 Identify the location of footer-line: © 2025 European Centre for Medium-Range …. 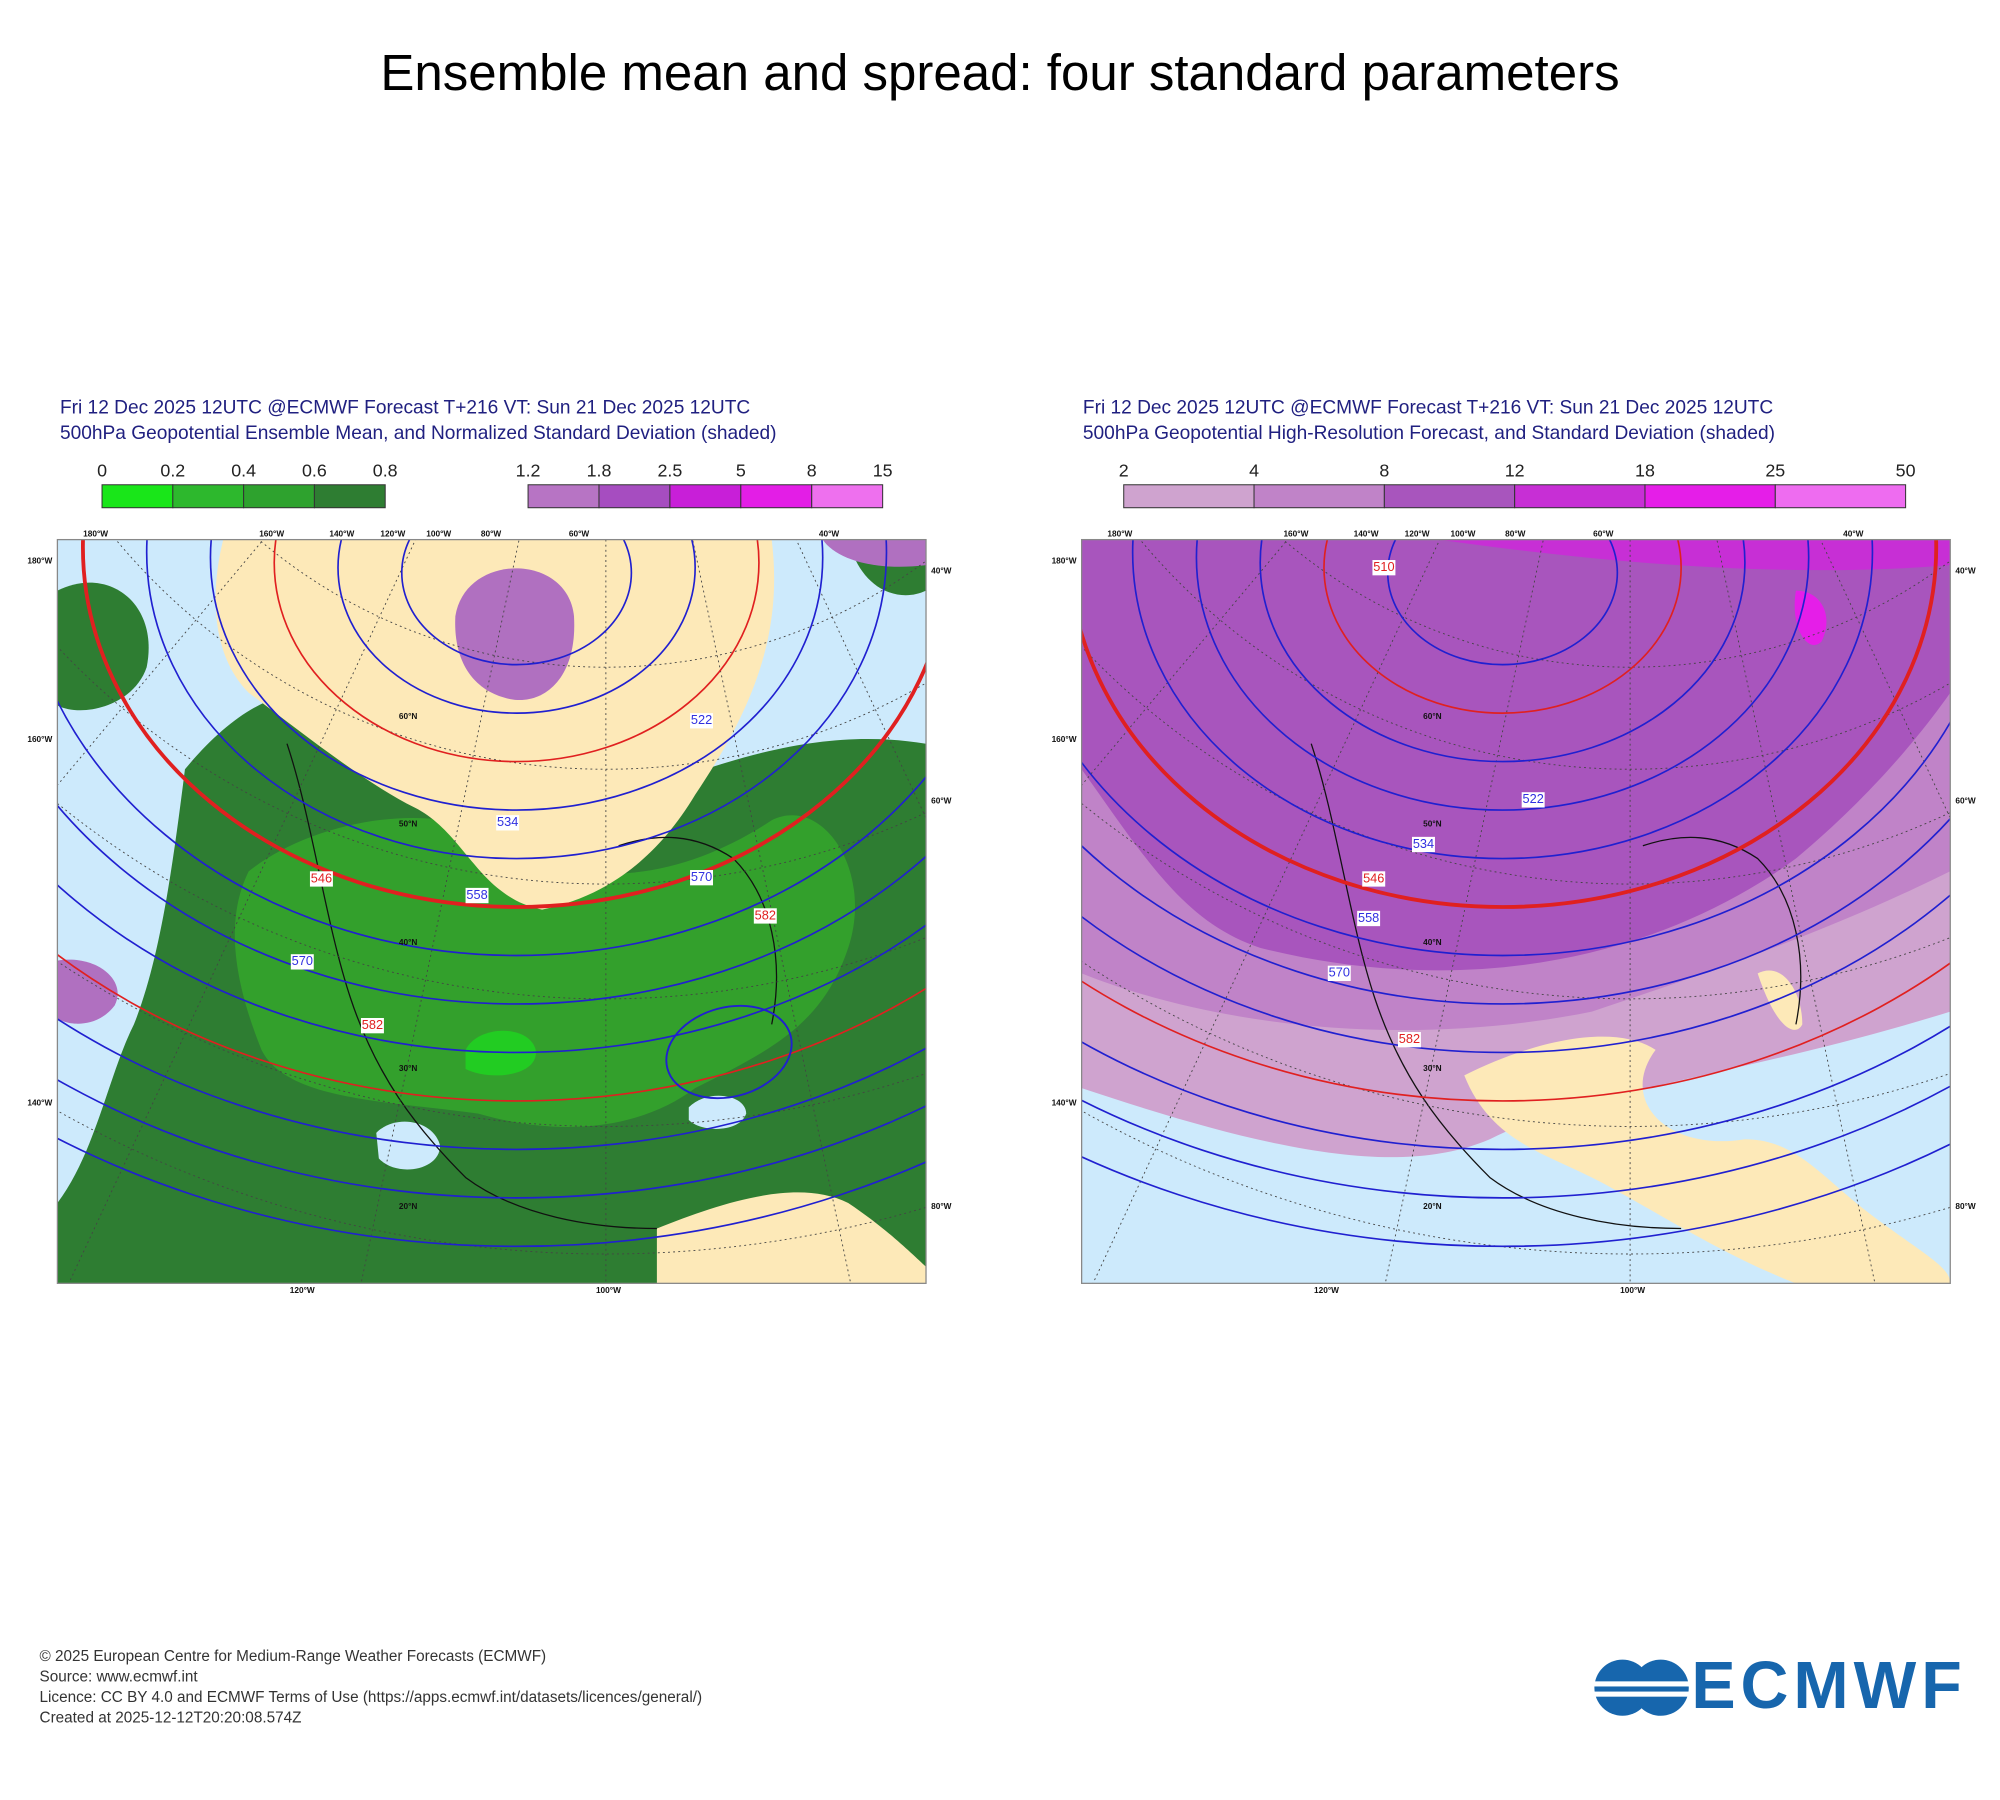
(293, 1656).